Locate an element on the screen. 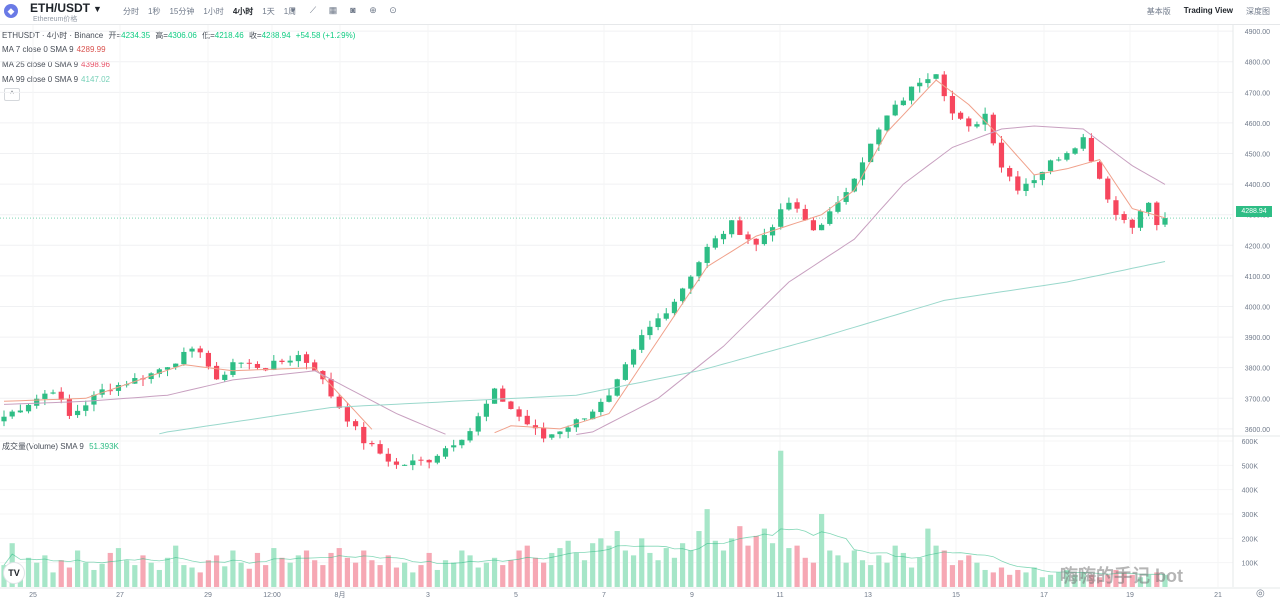  interval-tab-5: 1天 is located at coordinates (268, 11).